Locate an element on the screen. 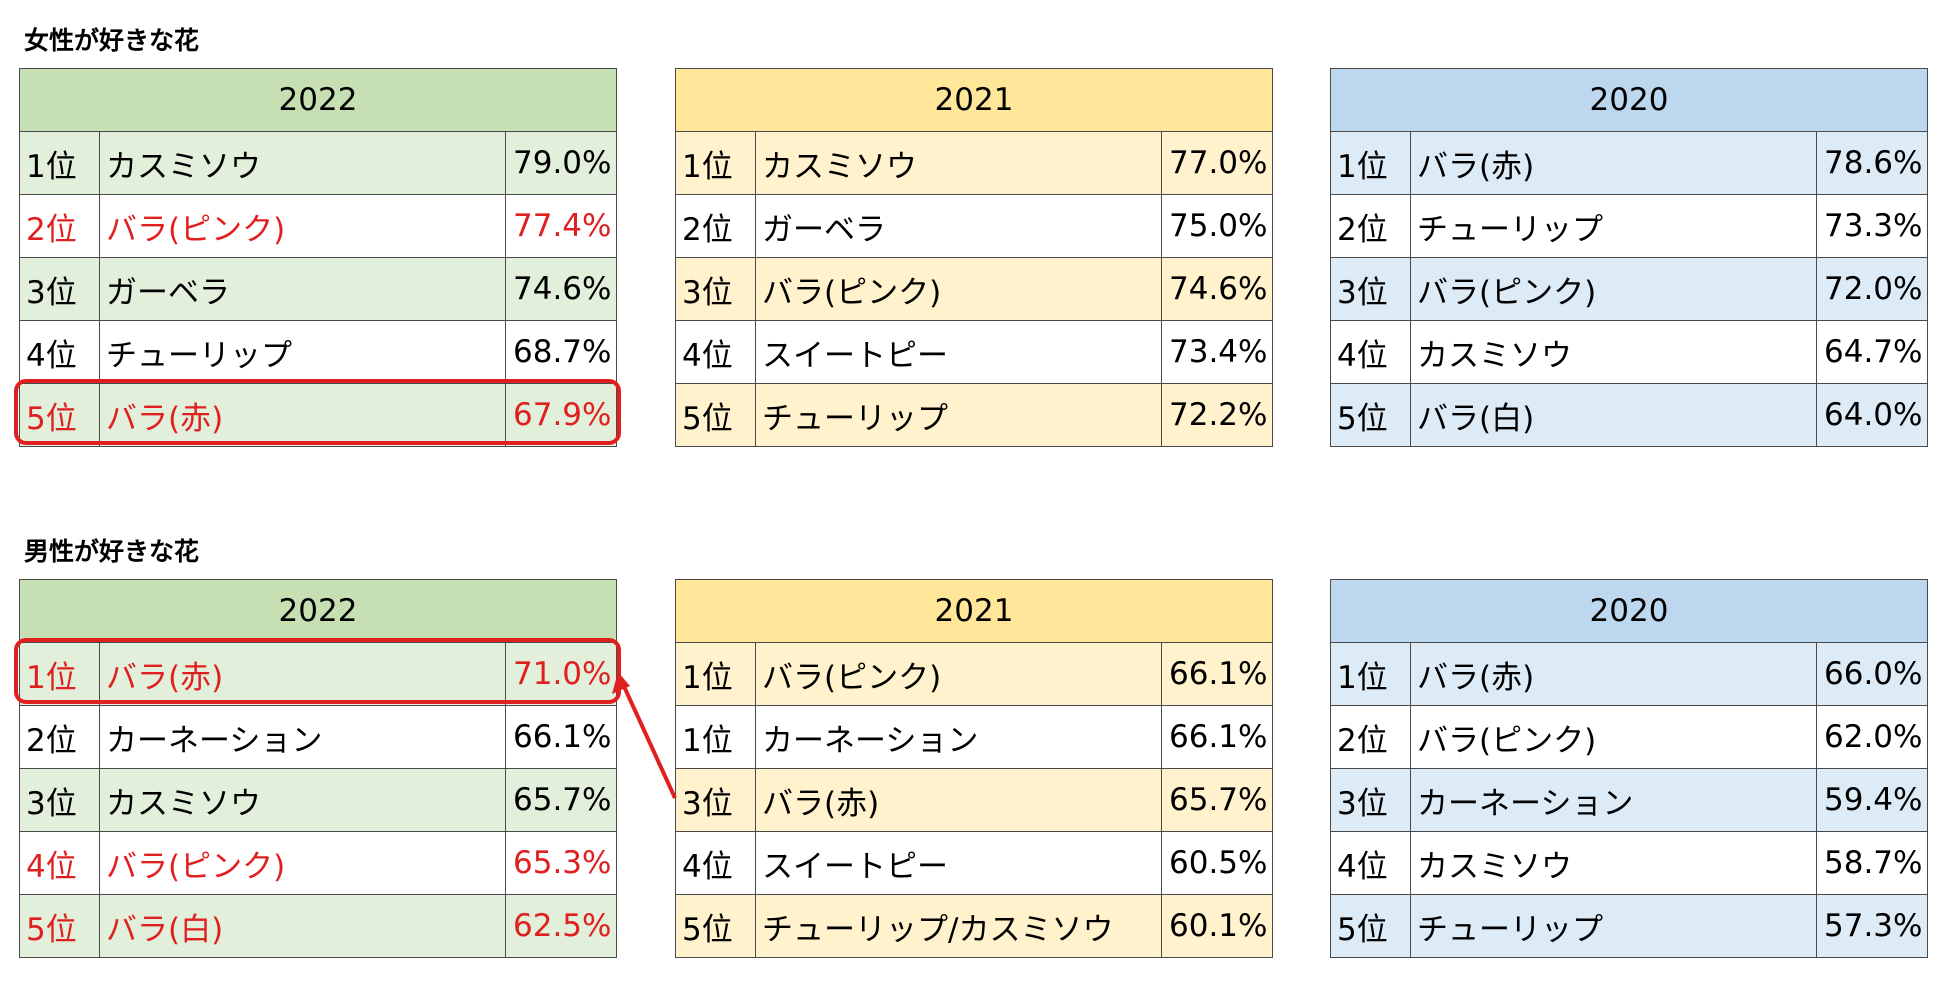 The height and width of the screenshot is (988, 1950). table-row: 2位 ガーベラ 75.0% is located at coordinates (974, 226).